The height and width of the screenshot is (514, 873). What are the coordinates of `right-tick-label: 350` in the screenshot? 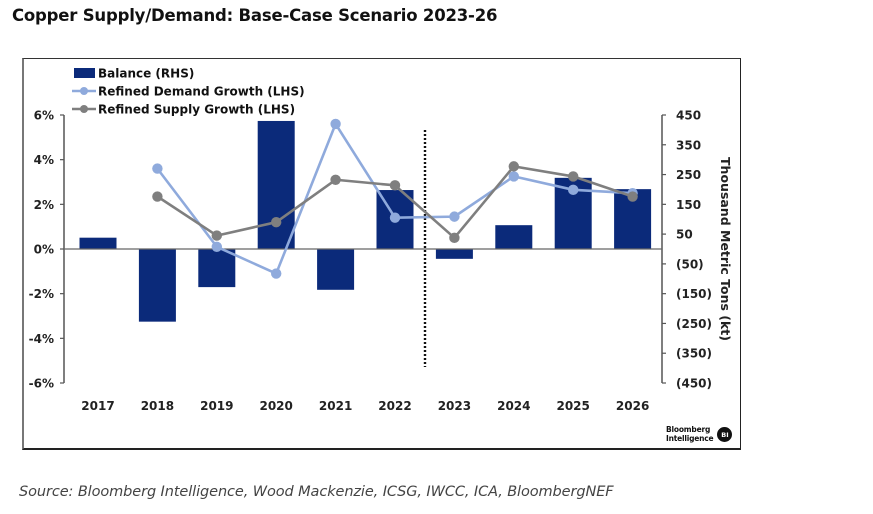 It's located at (688, 145).